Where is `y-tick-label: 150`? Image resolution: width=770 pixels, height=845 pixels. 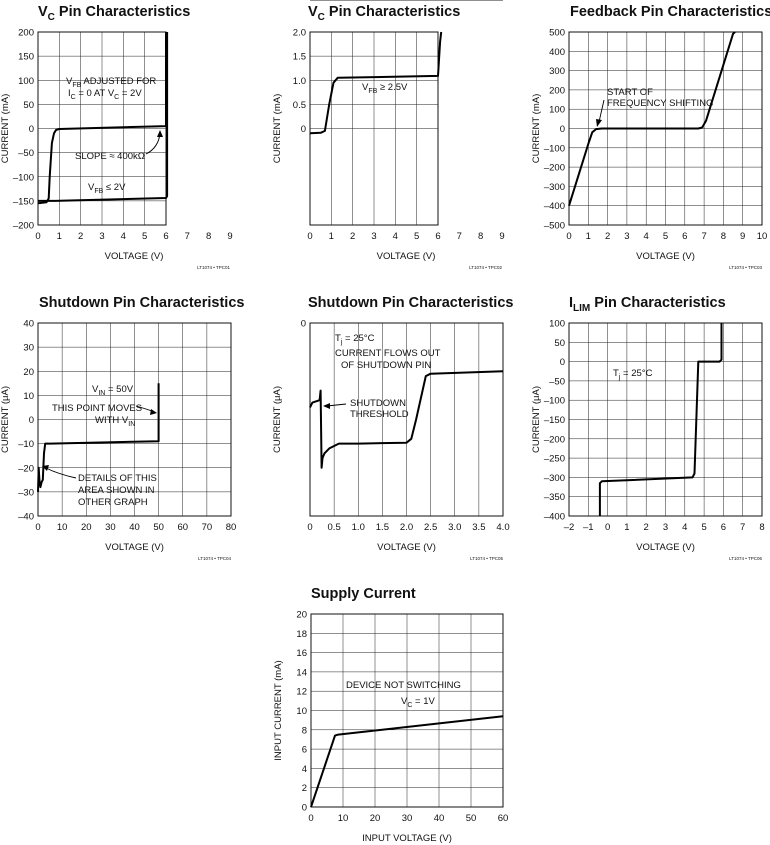 y-tick-label: 150 is located at coordinates (26, 57).